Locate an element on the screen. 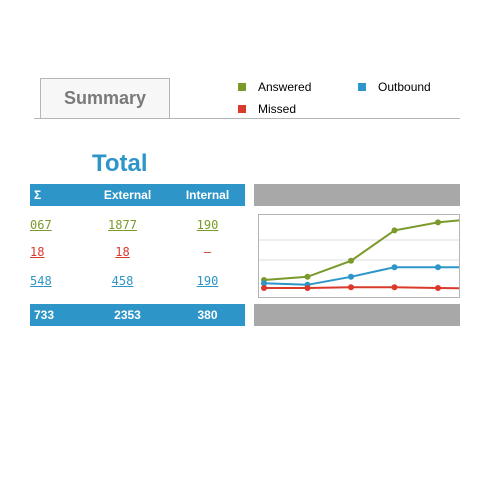  answered-internal-link: 190 is located at coordinates (207, 225).